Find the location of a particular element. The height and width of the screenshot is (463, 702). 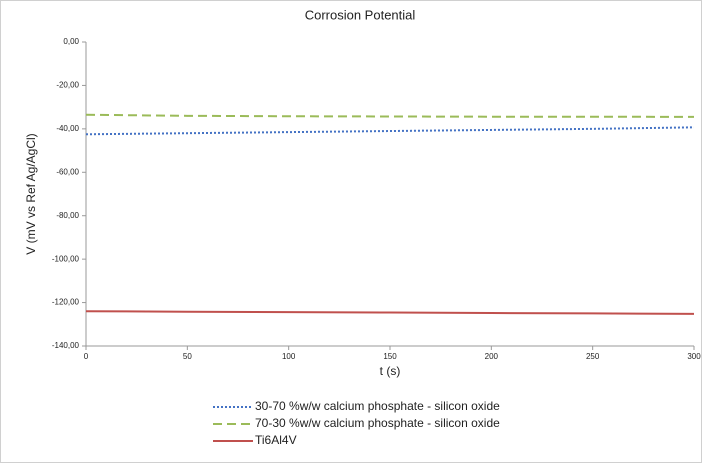

x-tick-label: 0 is located at coordinates (86, 356).